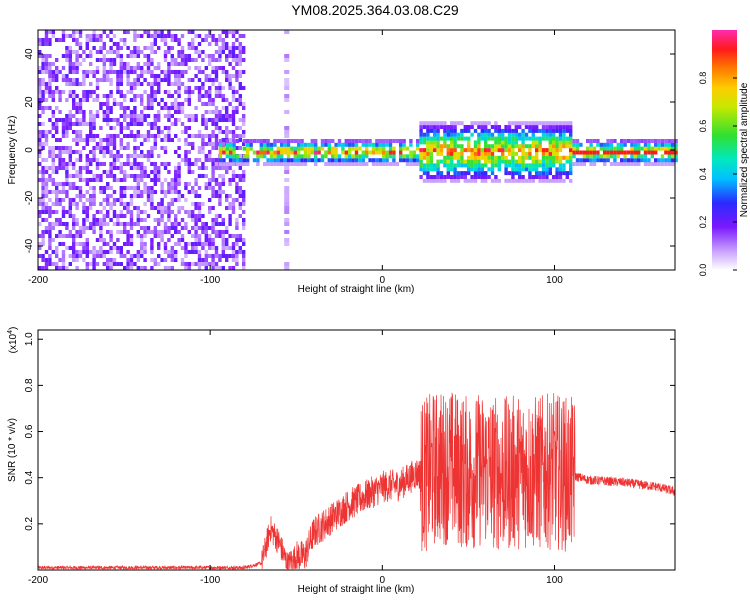 Image resolution: width=750 pixels, height=600 pixels. I want to click on snr-x-tick-label: -200, so click(38, 580).